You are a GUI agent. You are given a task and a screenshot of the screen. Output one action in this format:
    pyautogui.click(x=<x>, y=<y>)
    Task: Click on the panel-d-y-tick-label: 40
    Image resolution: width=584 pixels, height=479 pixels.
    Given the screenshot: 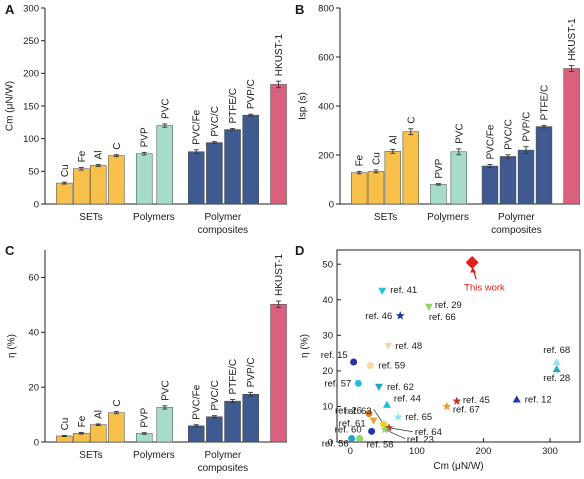 What is the action you would take?
    pyautogui.click(x=327, y=300)
    